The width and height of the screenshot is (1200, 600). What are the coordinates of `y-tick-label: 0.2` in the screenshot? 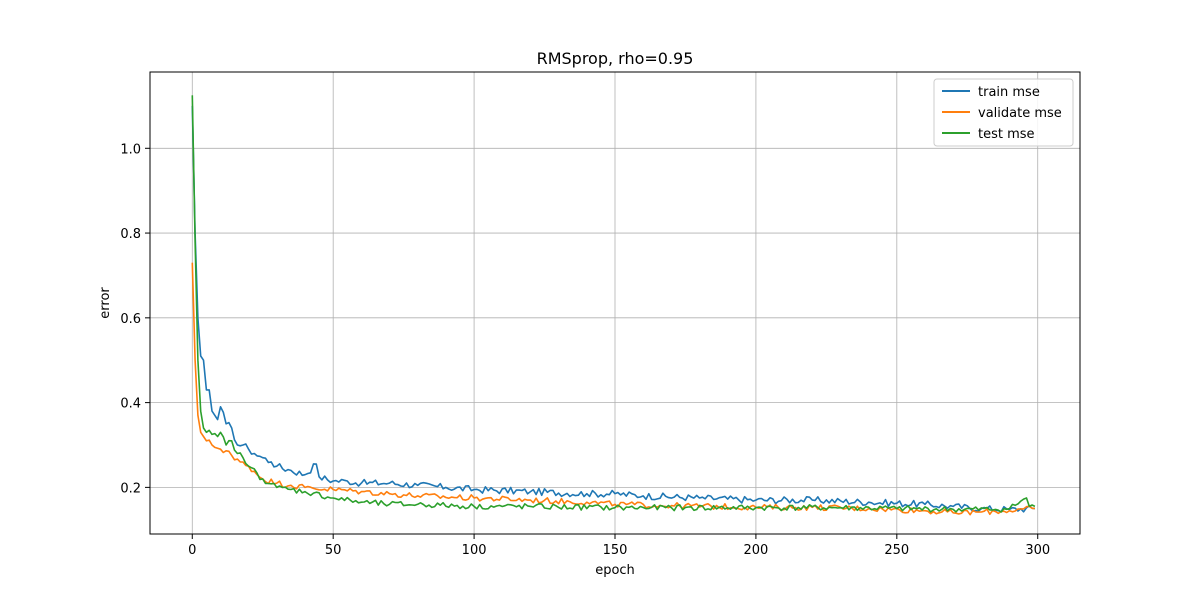 It's located at (130, 488).